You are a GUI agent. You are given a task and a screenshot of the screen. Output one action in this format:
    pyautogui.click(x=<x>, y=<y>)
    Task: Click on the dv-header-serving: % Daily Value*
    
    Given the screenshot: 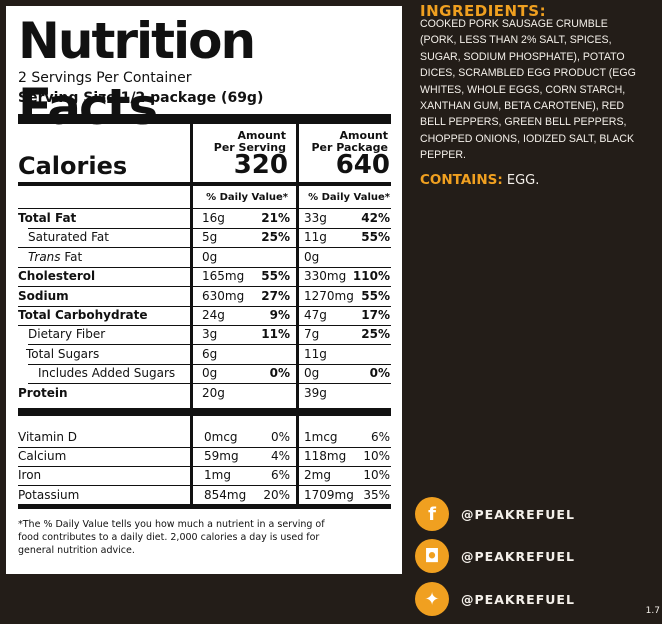 What is the action you would take?
    pyautogui.click(x=247, y=197)
    